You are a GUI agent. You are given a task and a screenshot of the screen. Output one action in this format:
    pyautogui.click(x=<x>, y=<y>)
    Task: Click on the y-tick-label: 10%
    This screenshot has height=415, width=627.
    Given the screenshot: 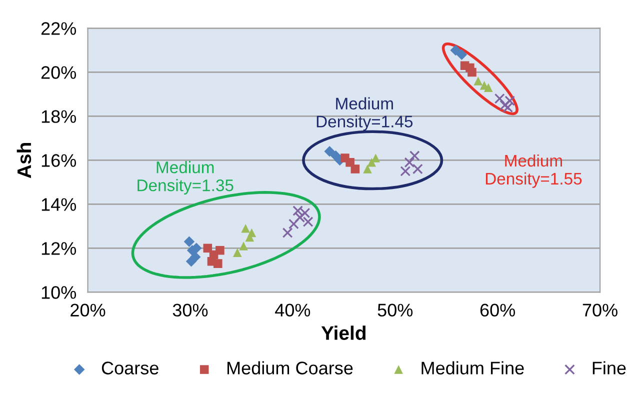 What is the action you would take?
    pyautogui.click(x=59, y=292)
    